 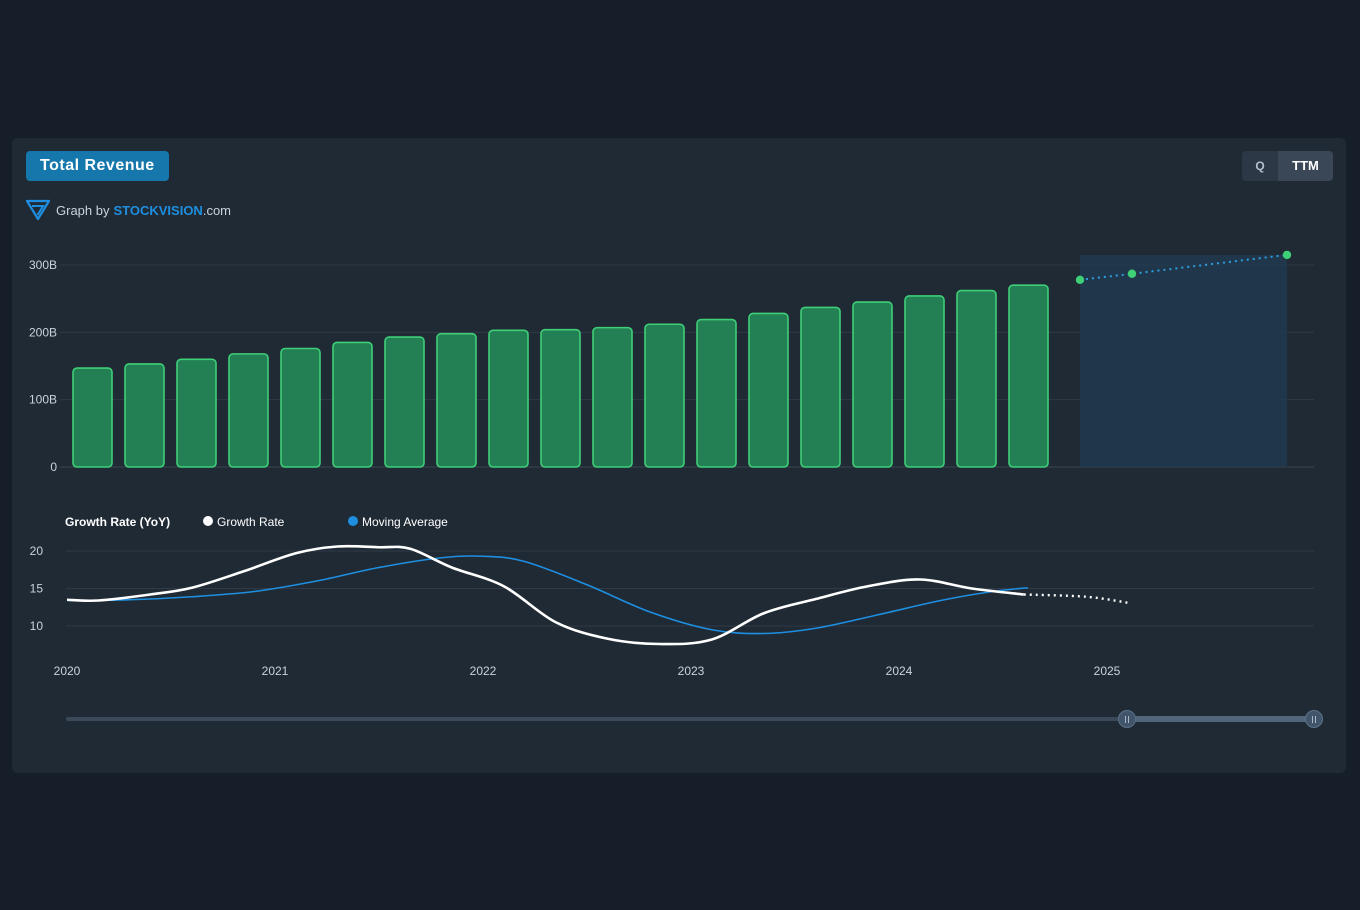 I want to click on stockvision-logo-icon, so click(x=38, y=210).